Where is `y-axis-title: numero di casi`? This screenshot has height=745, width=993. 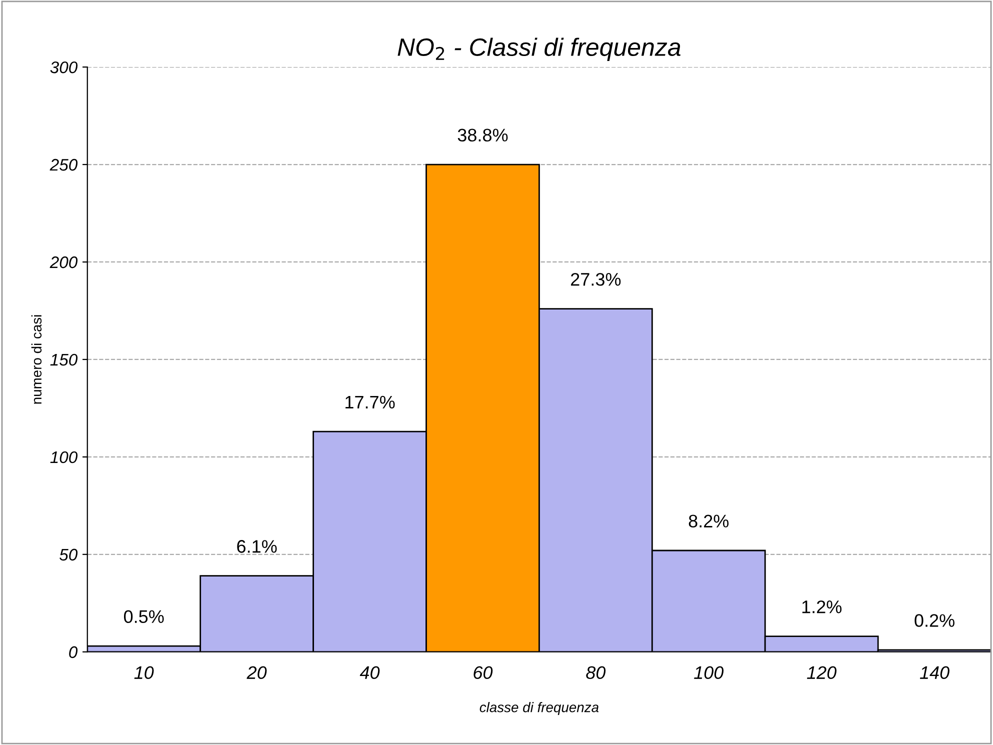 y-axis-title: numero di casi is located at coordinates (36, 359).